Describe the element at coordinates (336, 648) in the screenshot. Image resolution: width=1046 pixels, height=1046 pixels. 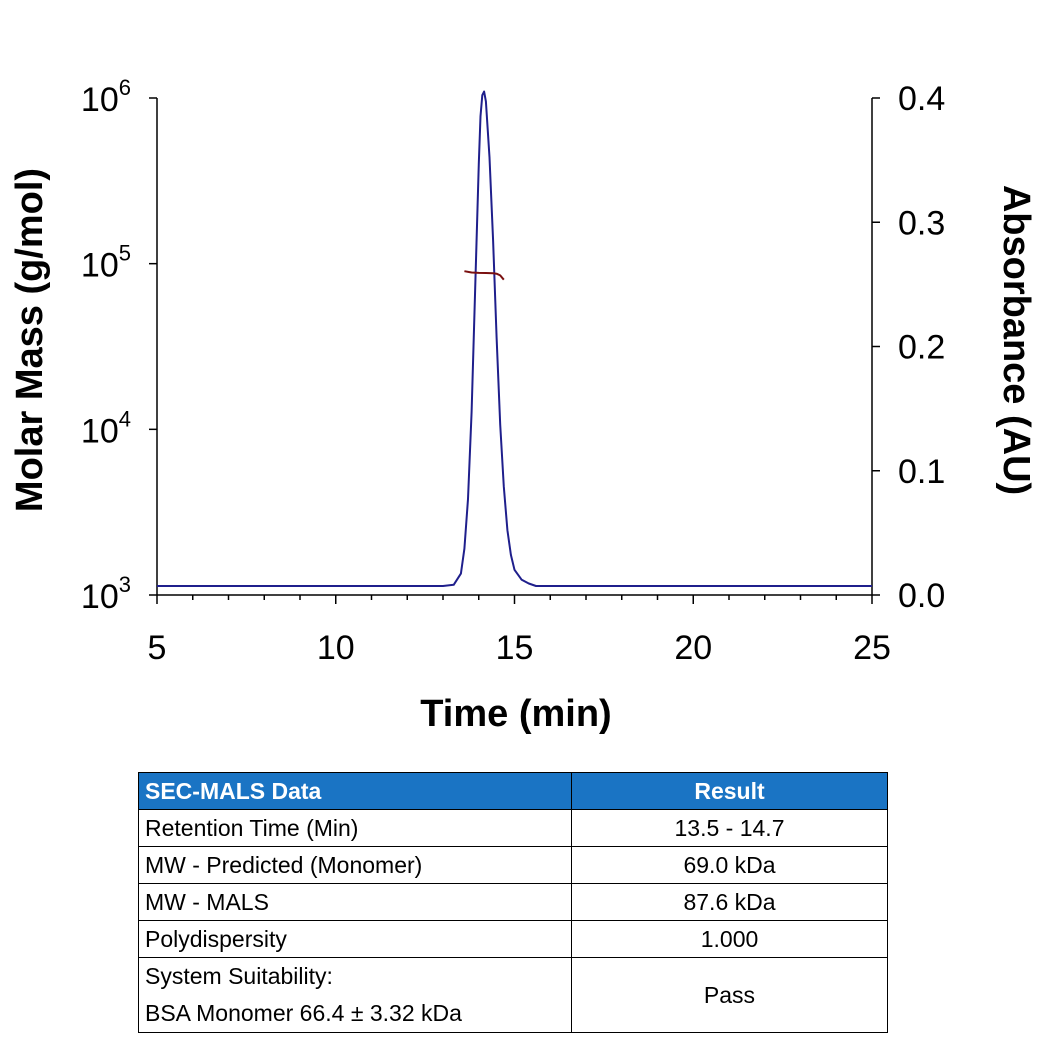
I see `x-tick-label: 10` at that location.